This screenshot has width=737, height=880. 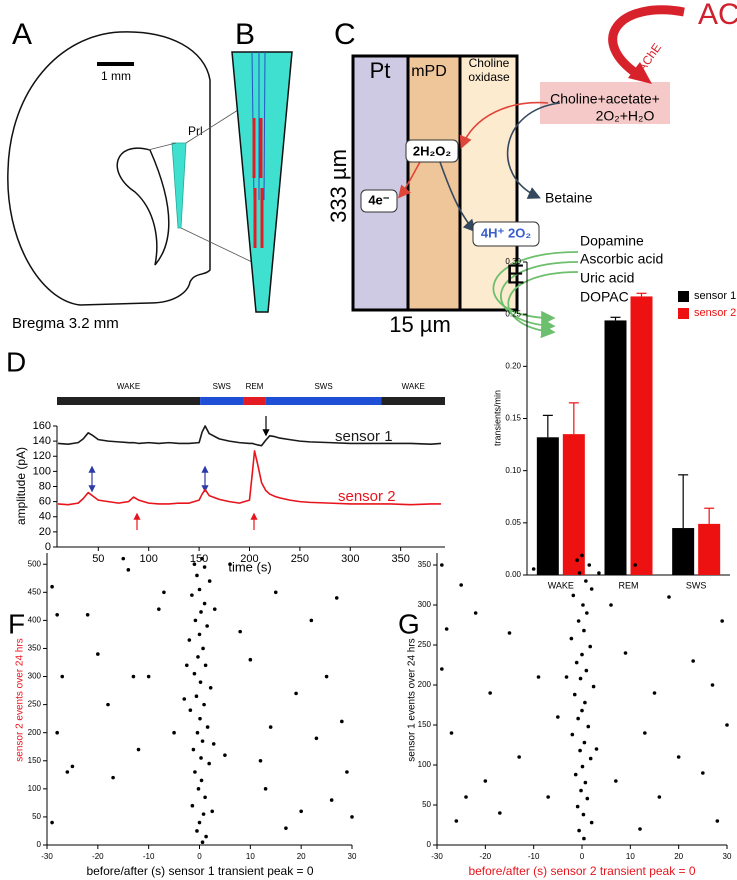 What do you see at coordinates (367, 496) in the screenshot?
I see `series-label: sensor 2` at bounding box center [367, 496].